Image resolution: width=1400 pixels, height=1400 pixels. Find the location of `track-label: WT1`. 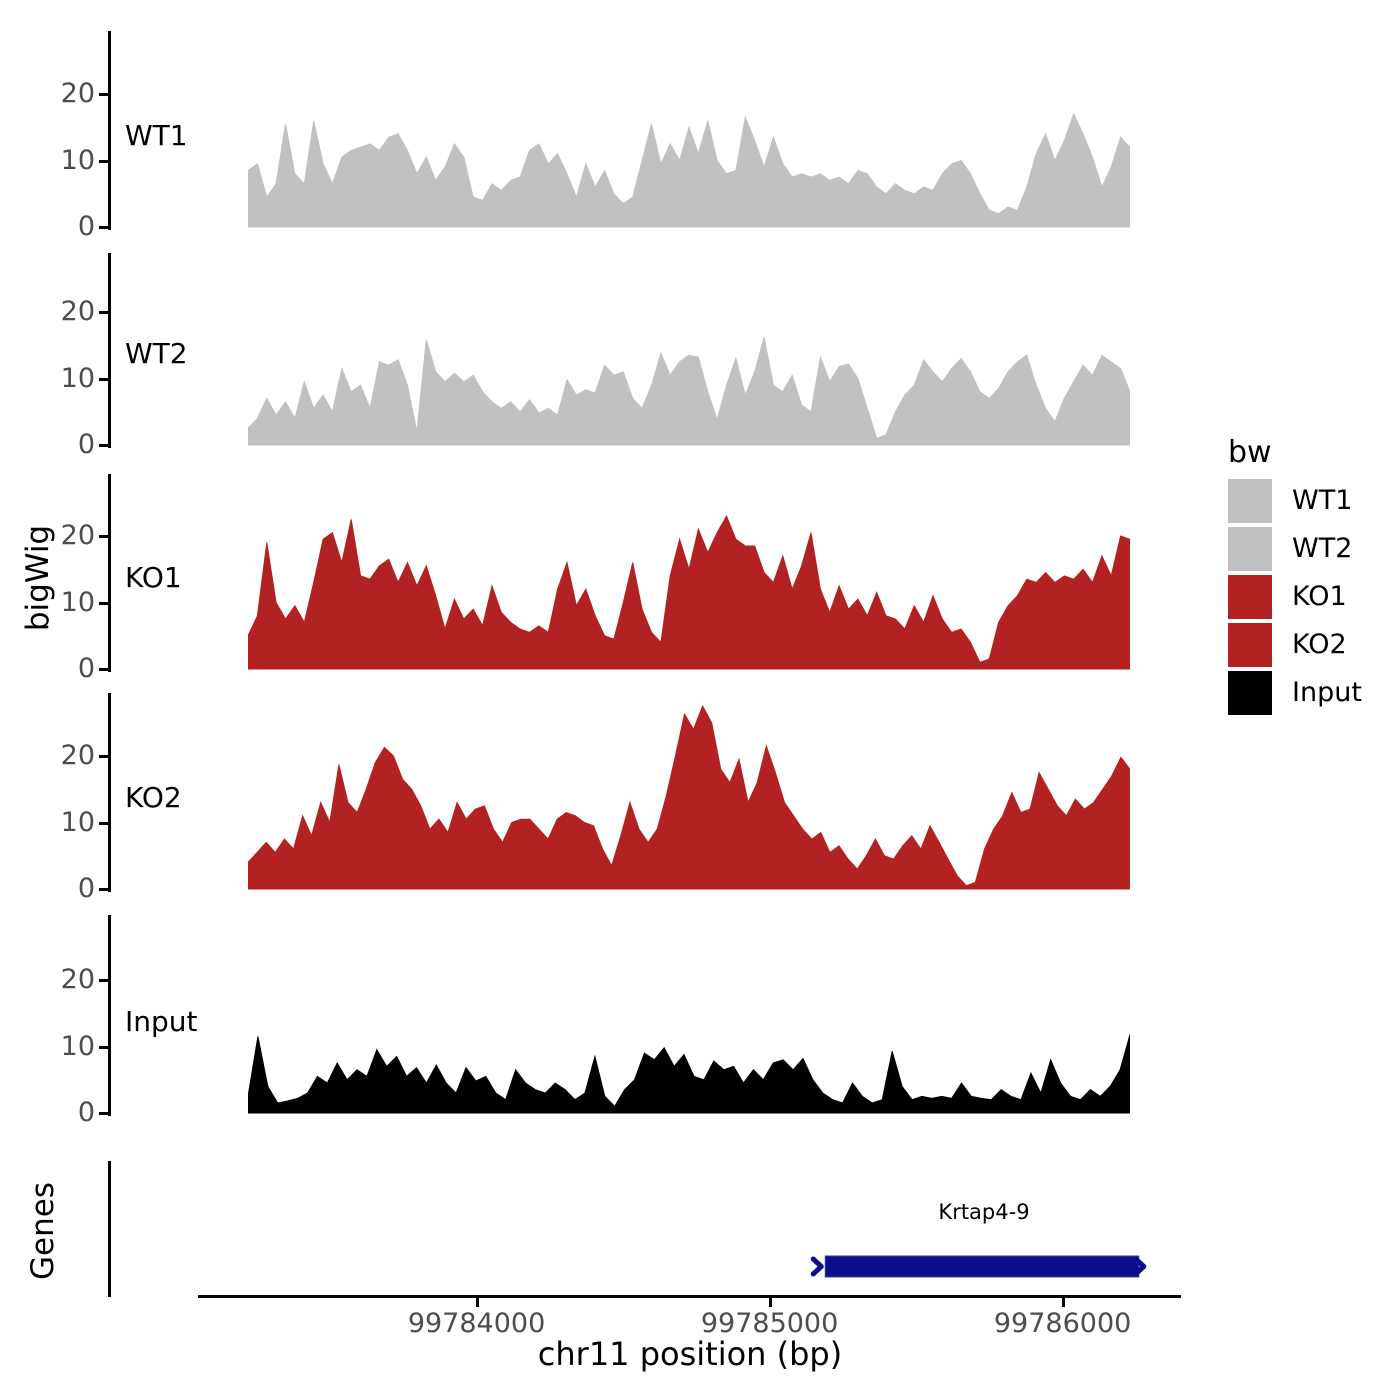

track-label: WT1 is located at coordinates (156, 135).